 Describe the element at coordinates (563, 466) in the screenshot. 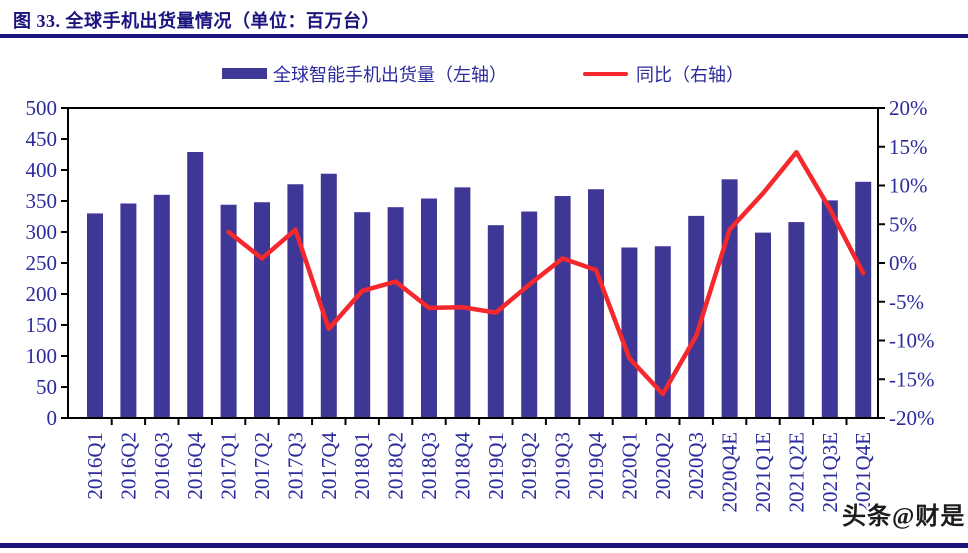

I see `x-axis-category-label: 2019Q3` at that location.